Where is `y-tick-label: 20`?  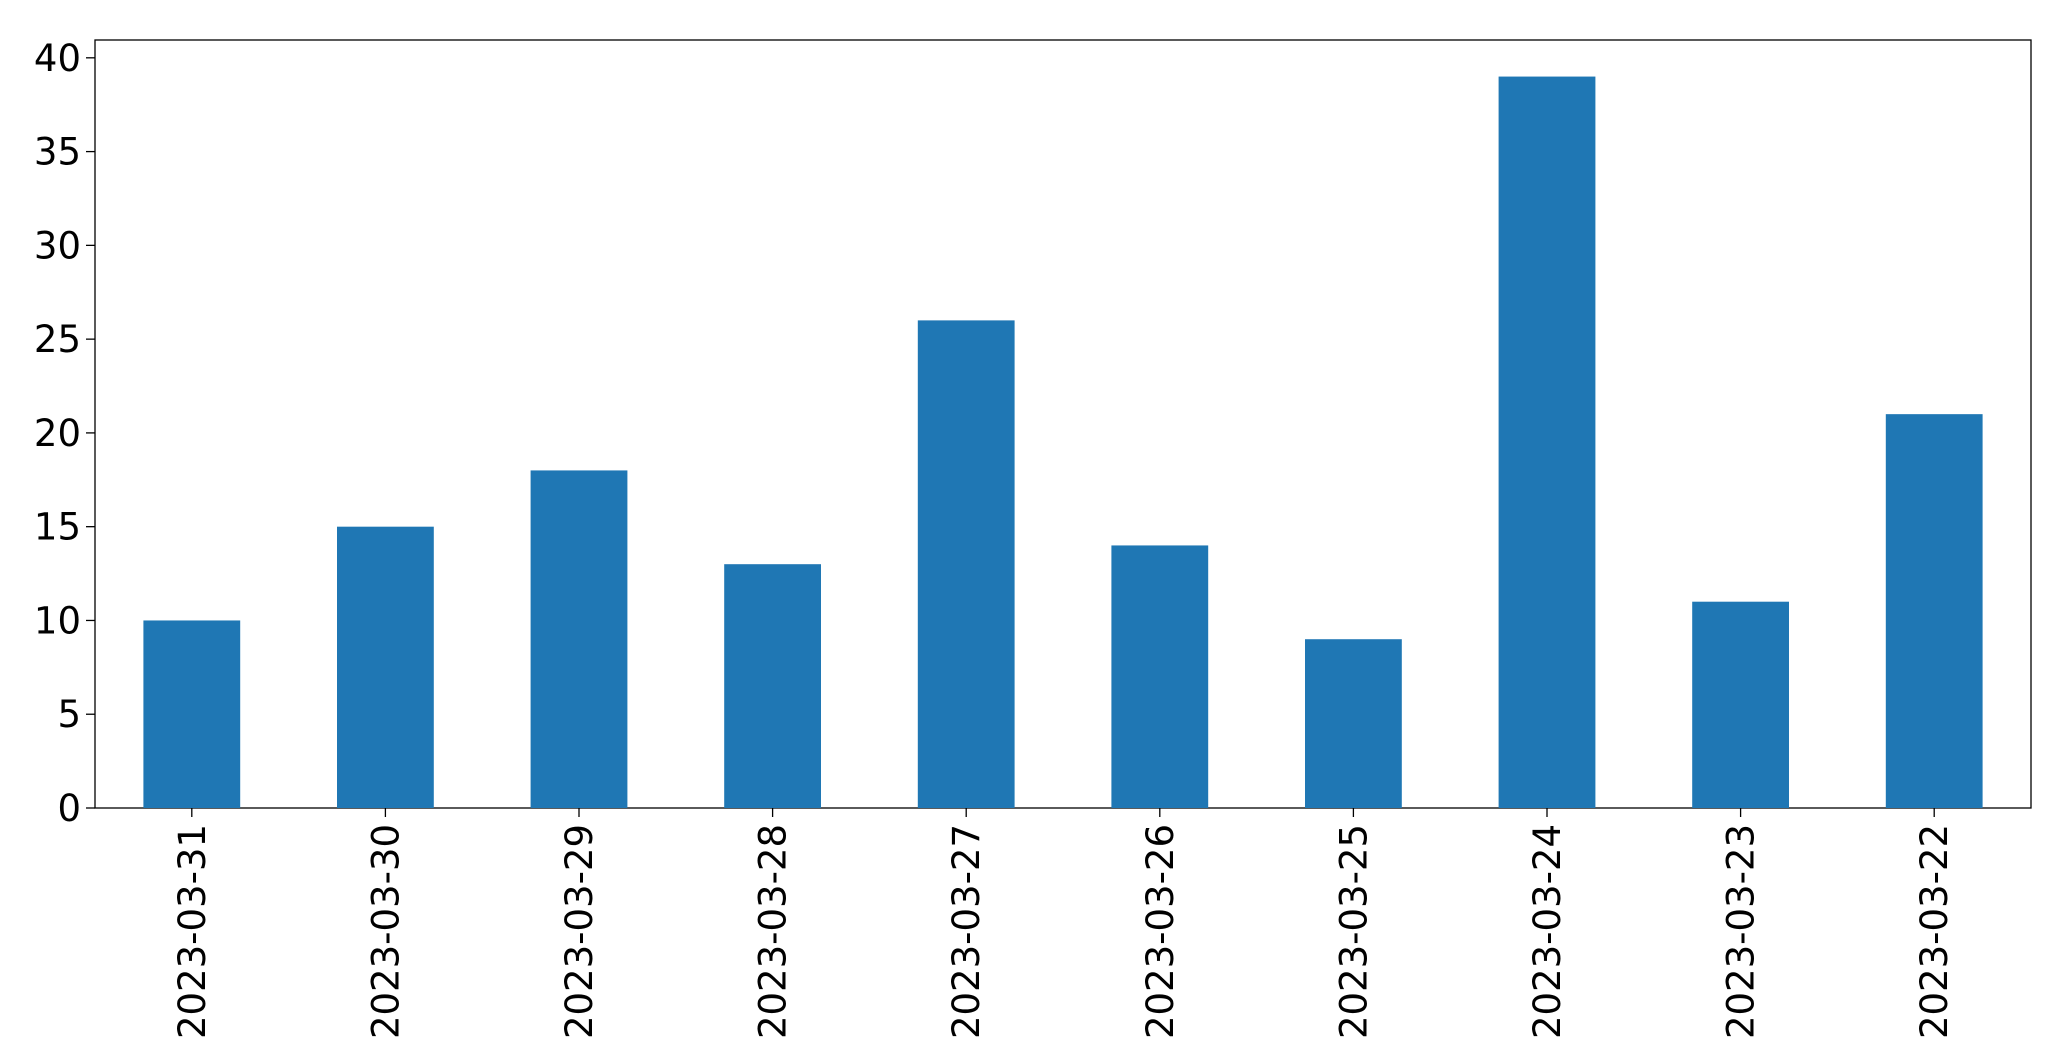
y-tick-label: 20 is located at coordinates (57, 433).